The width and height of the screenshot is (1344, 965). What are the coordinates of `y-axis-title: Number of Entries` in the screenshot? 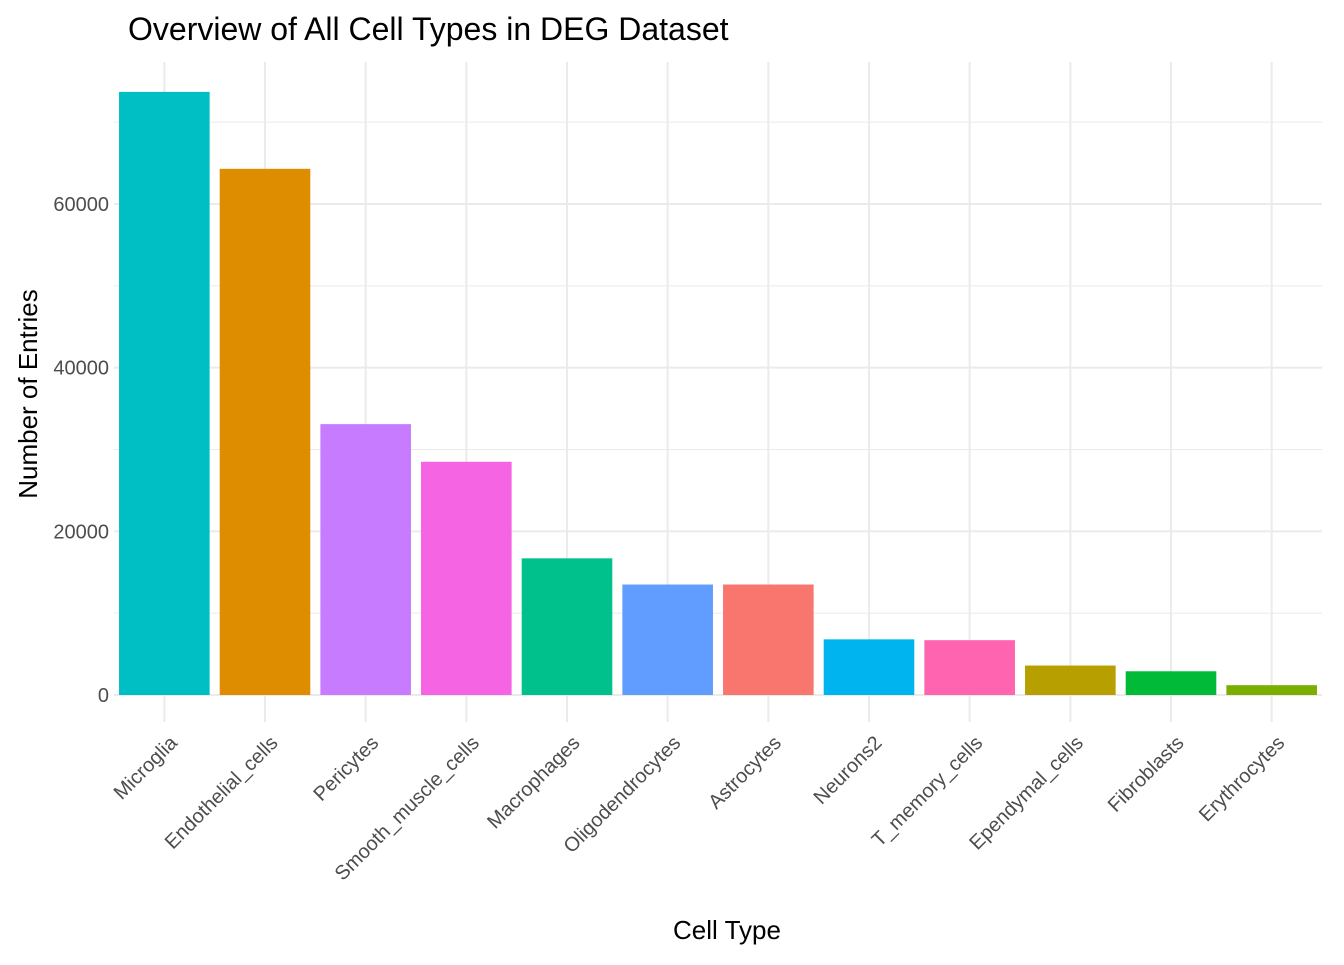 It's located at (28, 394).